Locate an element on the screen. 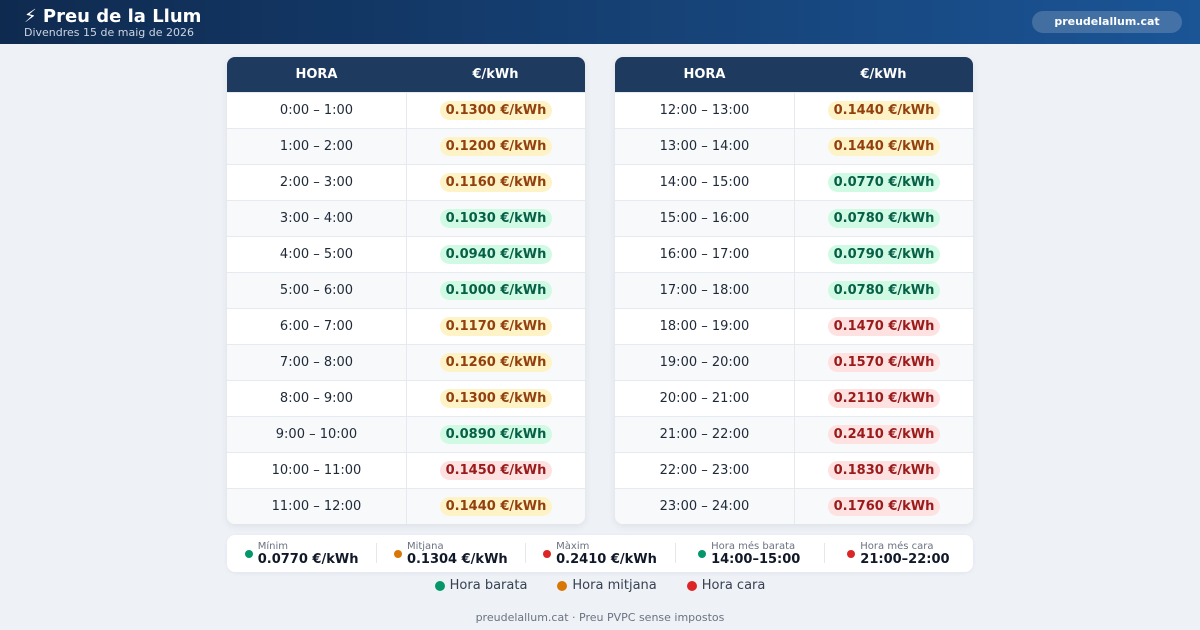 This screenshot has width=1200, height=630. hour-cell: 6:00 – 7:00 is located at coordinates (316, 326).